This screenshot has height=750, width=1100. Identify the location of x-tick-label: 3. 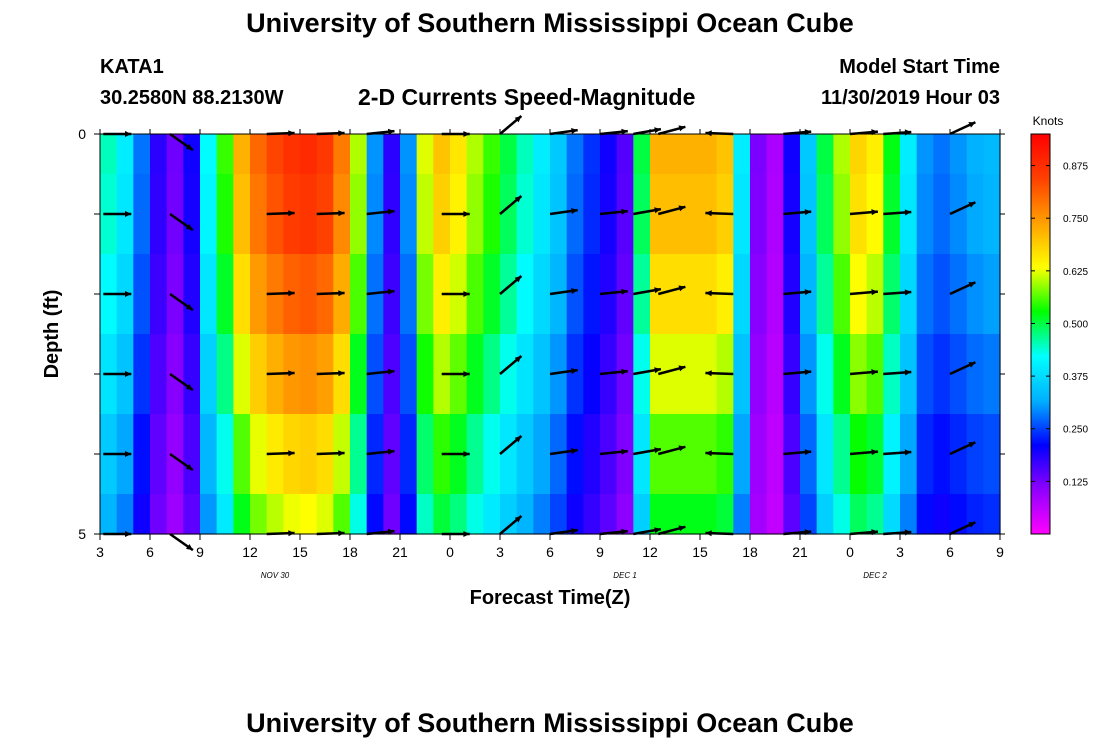
(500, 552).